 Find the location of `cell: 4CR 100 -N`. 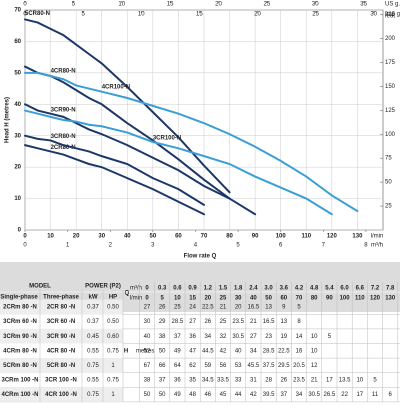

cell: 4CR 100 -N is located at coordinates (61, 395).